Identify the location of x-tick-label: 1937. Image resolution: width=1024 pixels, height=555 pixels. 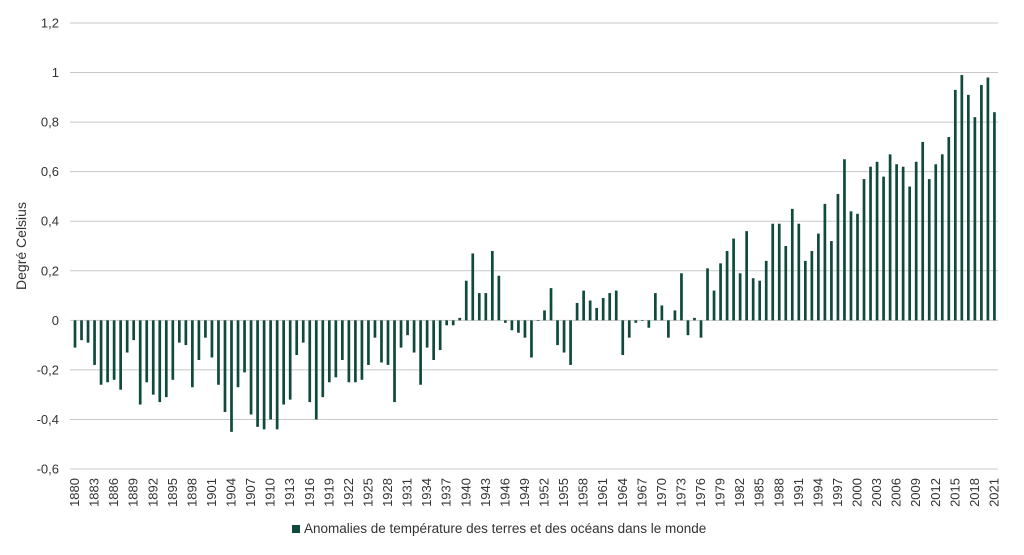
(446, 492).